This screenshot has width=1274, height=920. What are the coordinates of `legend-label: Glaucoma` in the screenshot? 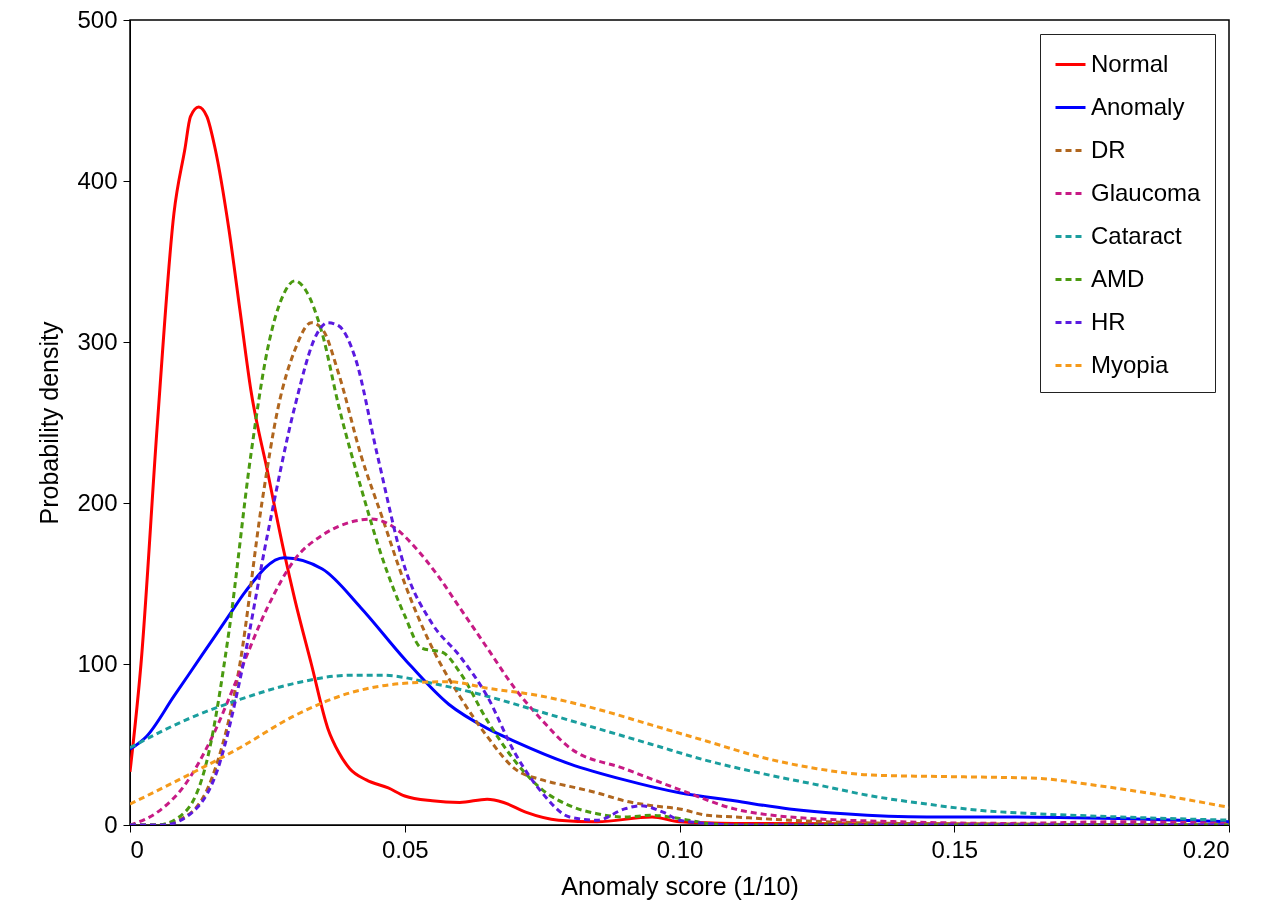 It's located at (1146, 192).